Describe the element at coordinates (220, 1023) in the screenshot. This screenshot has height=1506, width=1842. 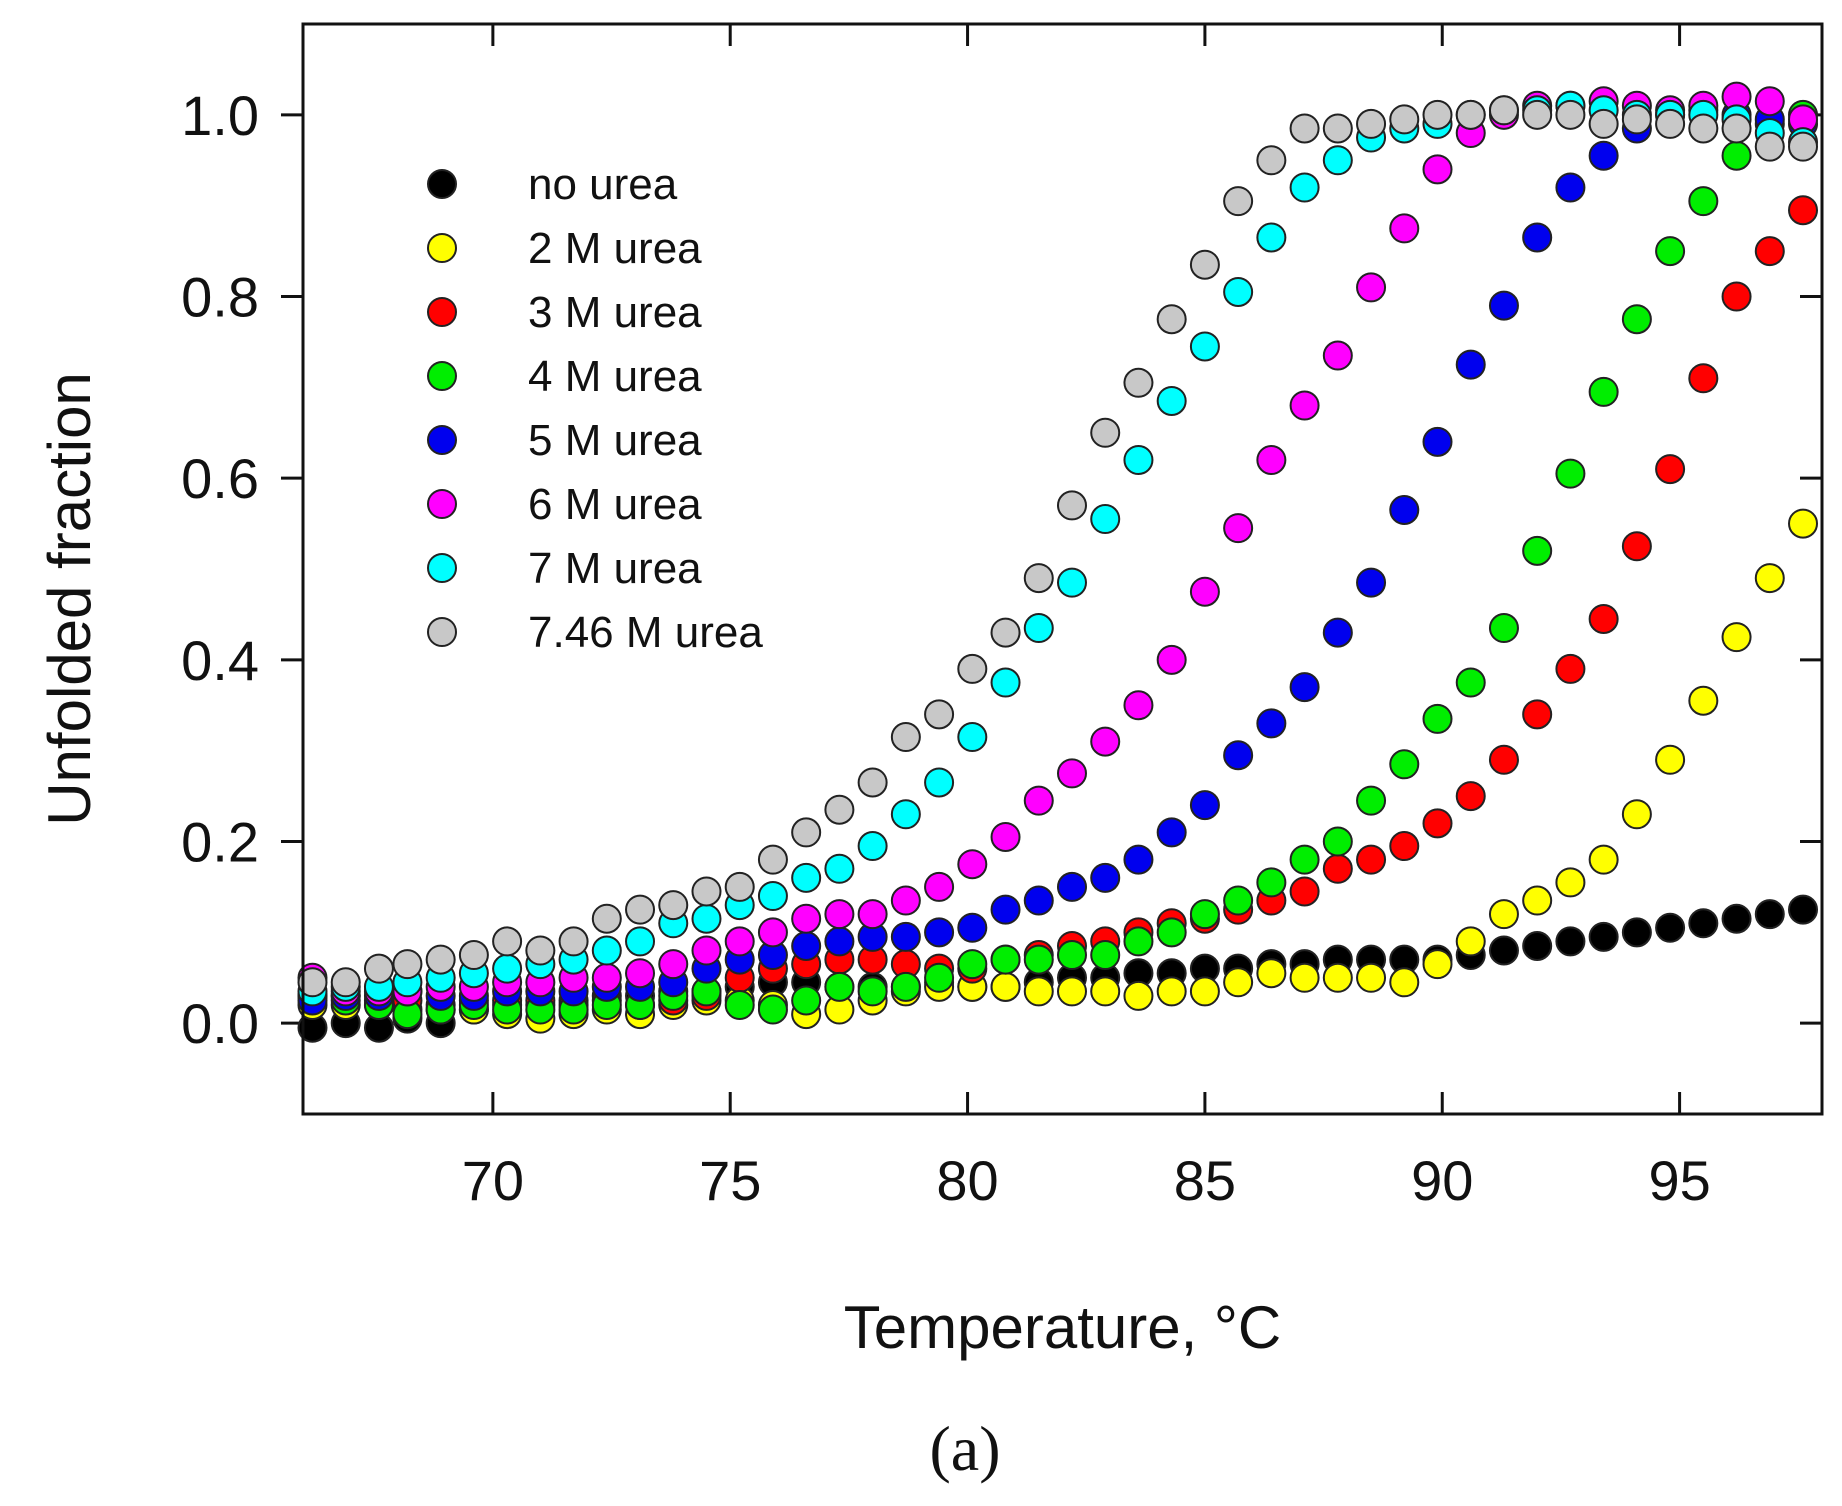
I see `y-tick-label: 0.0` at that location.